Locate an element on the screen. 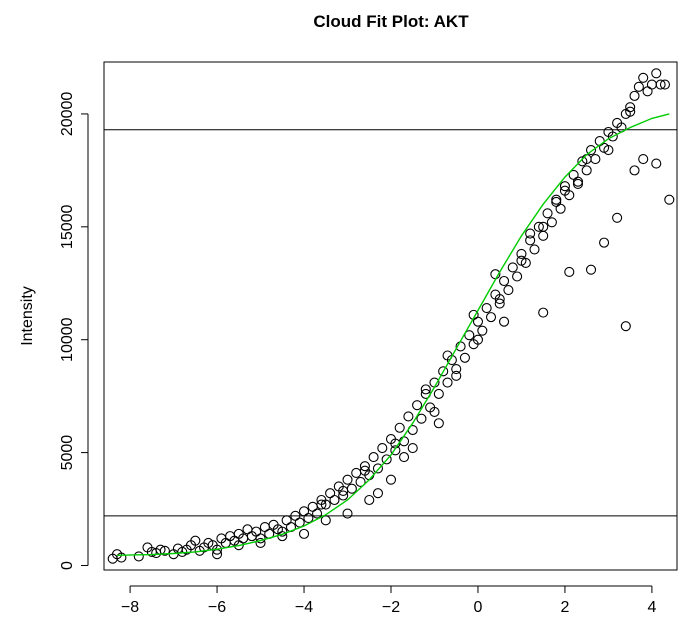 The image size is (678, 623). x-tick-label: −4 is located at coordinates (304, 607).